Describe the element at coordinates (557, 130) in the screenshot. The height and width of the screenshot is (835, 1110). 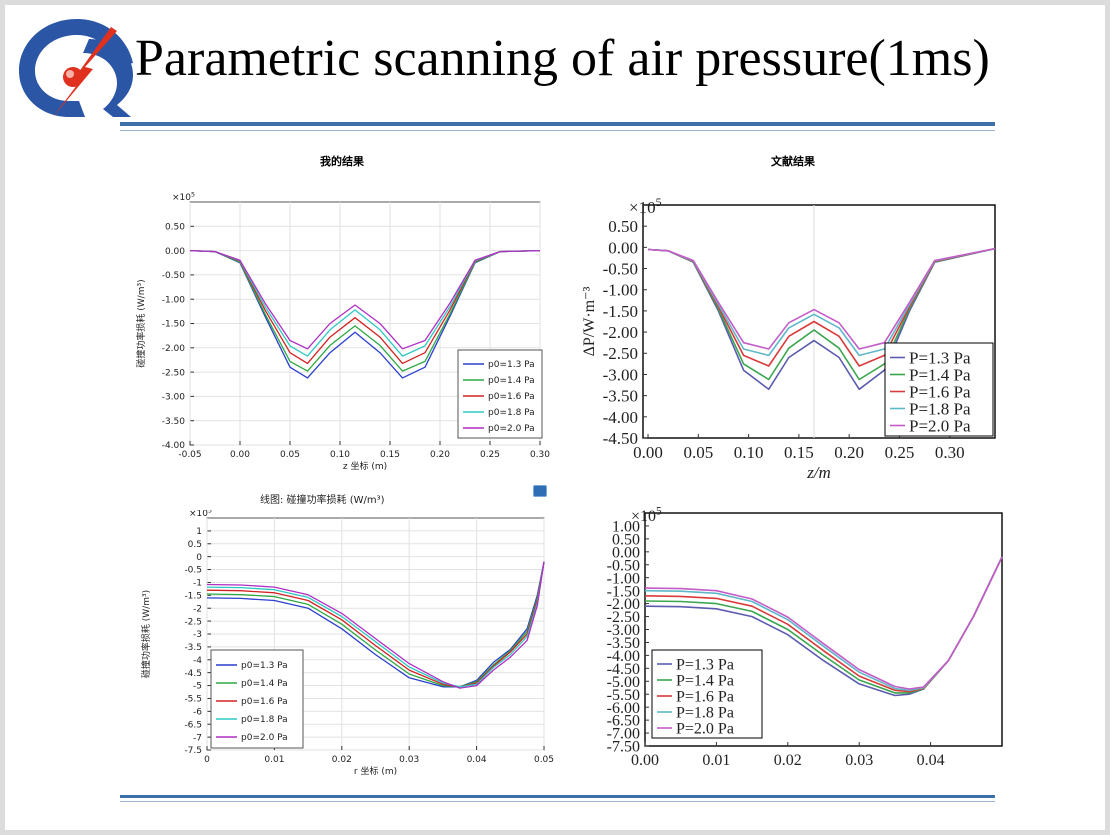
I see `title-rule-thin` at that location.